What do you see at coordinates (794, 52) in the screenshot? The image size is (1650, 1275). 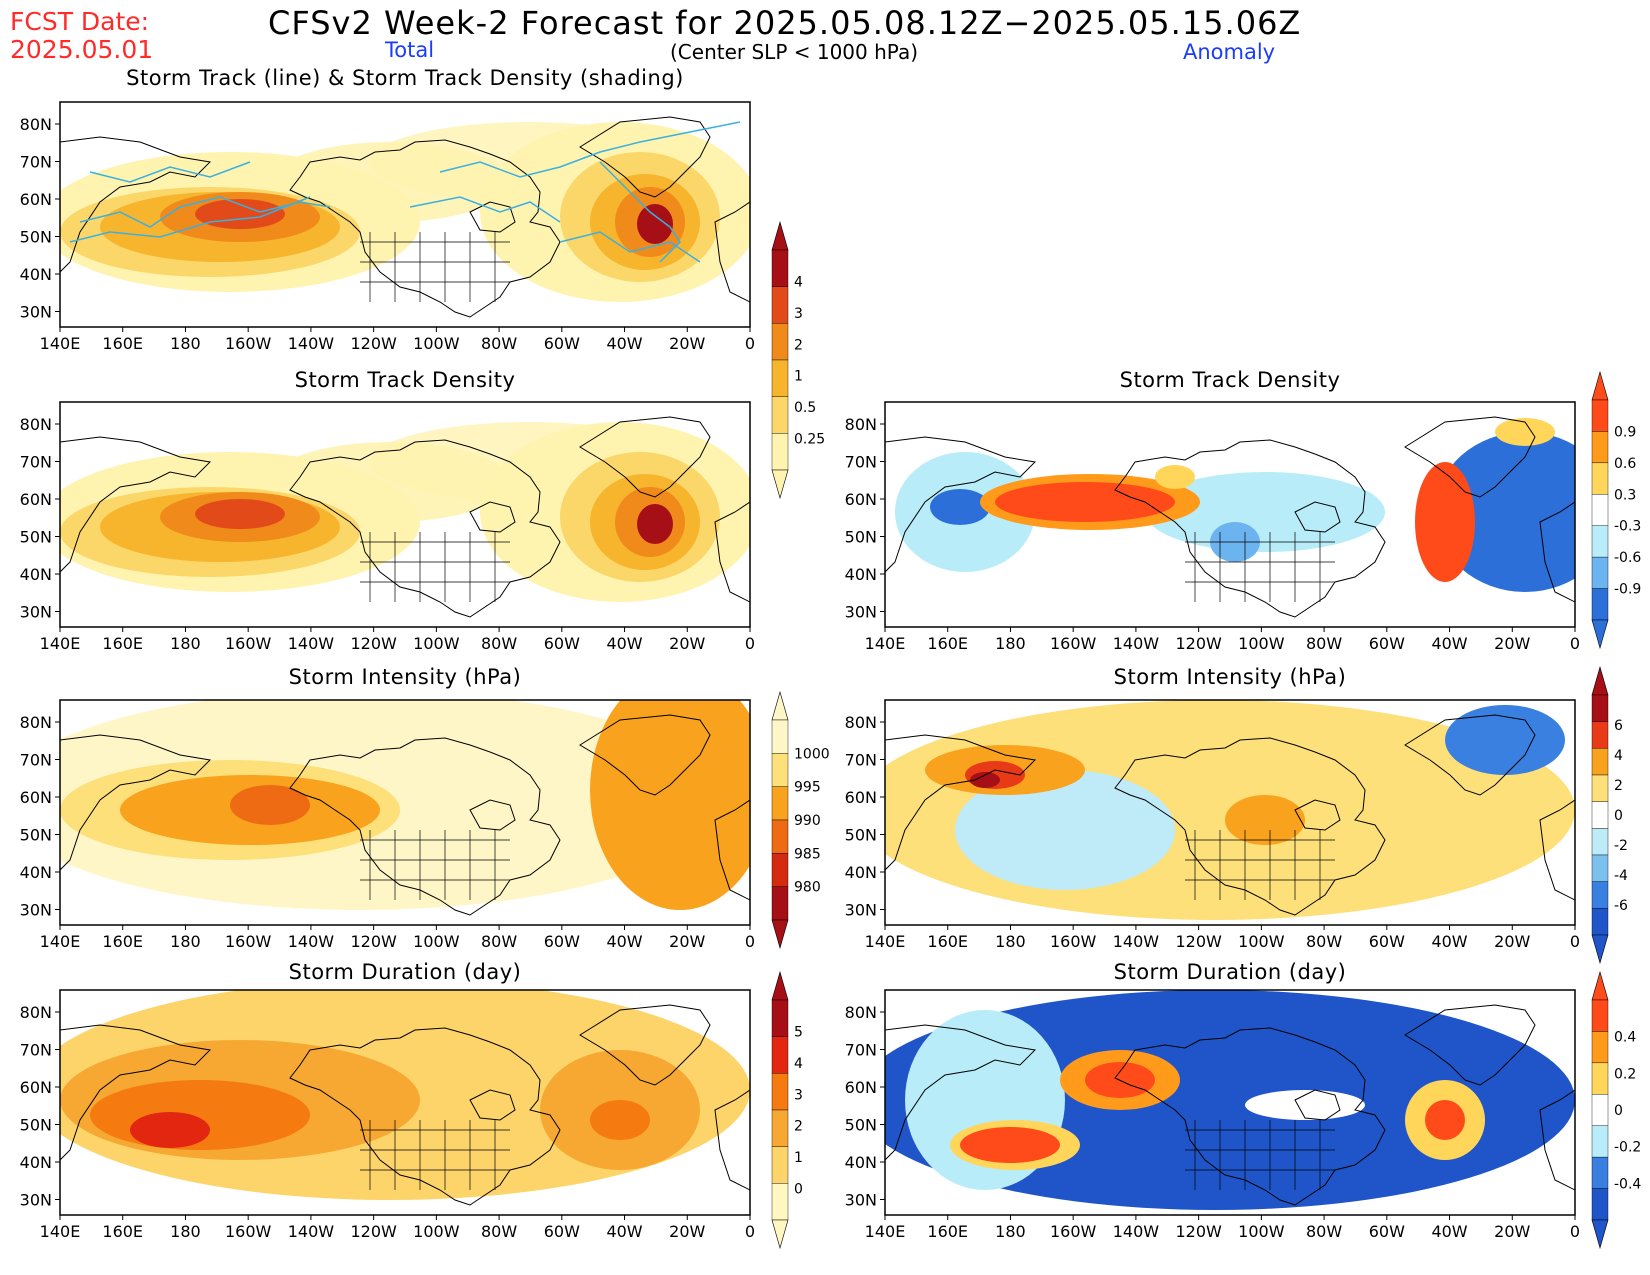 I see `subtitle: (Center SLP < 1000 hPa)` at bounding box center [794, 52].